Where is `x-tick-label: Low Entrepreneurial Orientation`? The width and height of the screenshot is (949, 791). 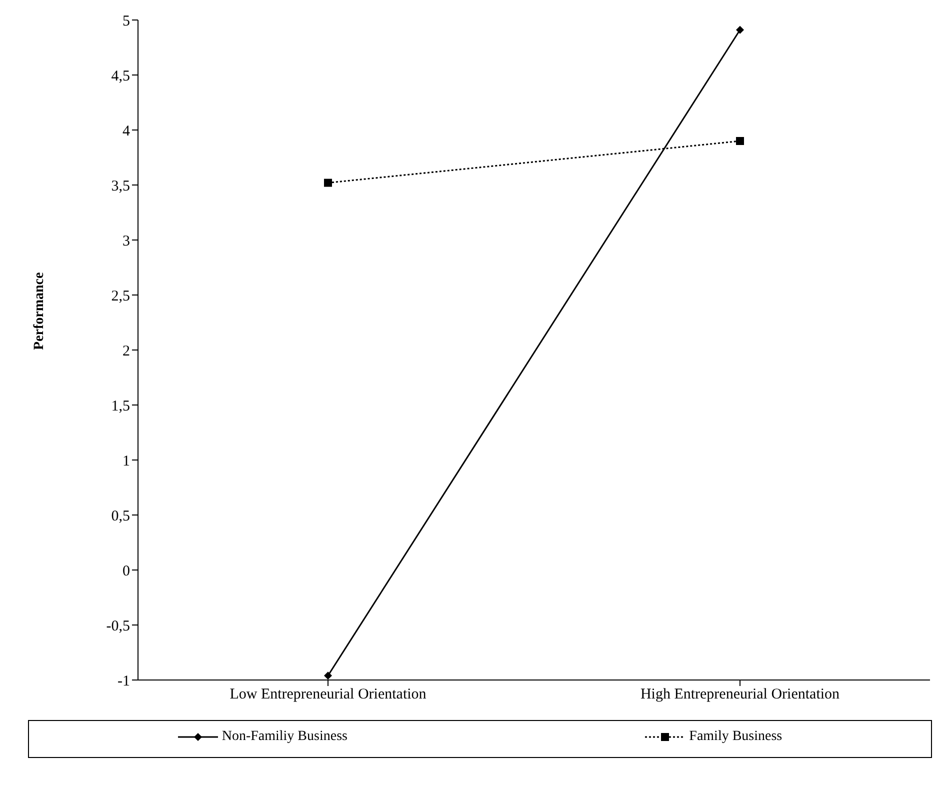
x-tick-label: Low Entrepreneurial Orientation is located at coordinates (328, 694).